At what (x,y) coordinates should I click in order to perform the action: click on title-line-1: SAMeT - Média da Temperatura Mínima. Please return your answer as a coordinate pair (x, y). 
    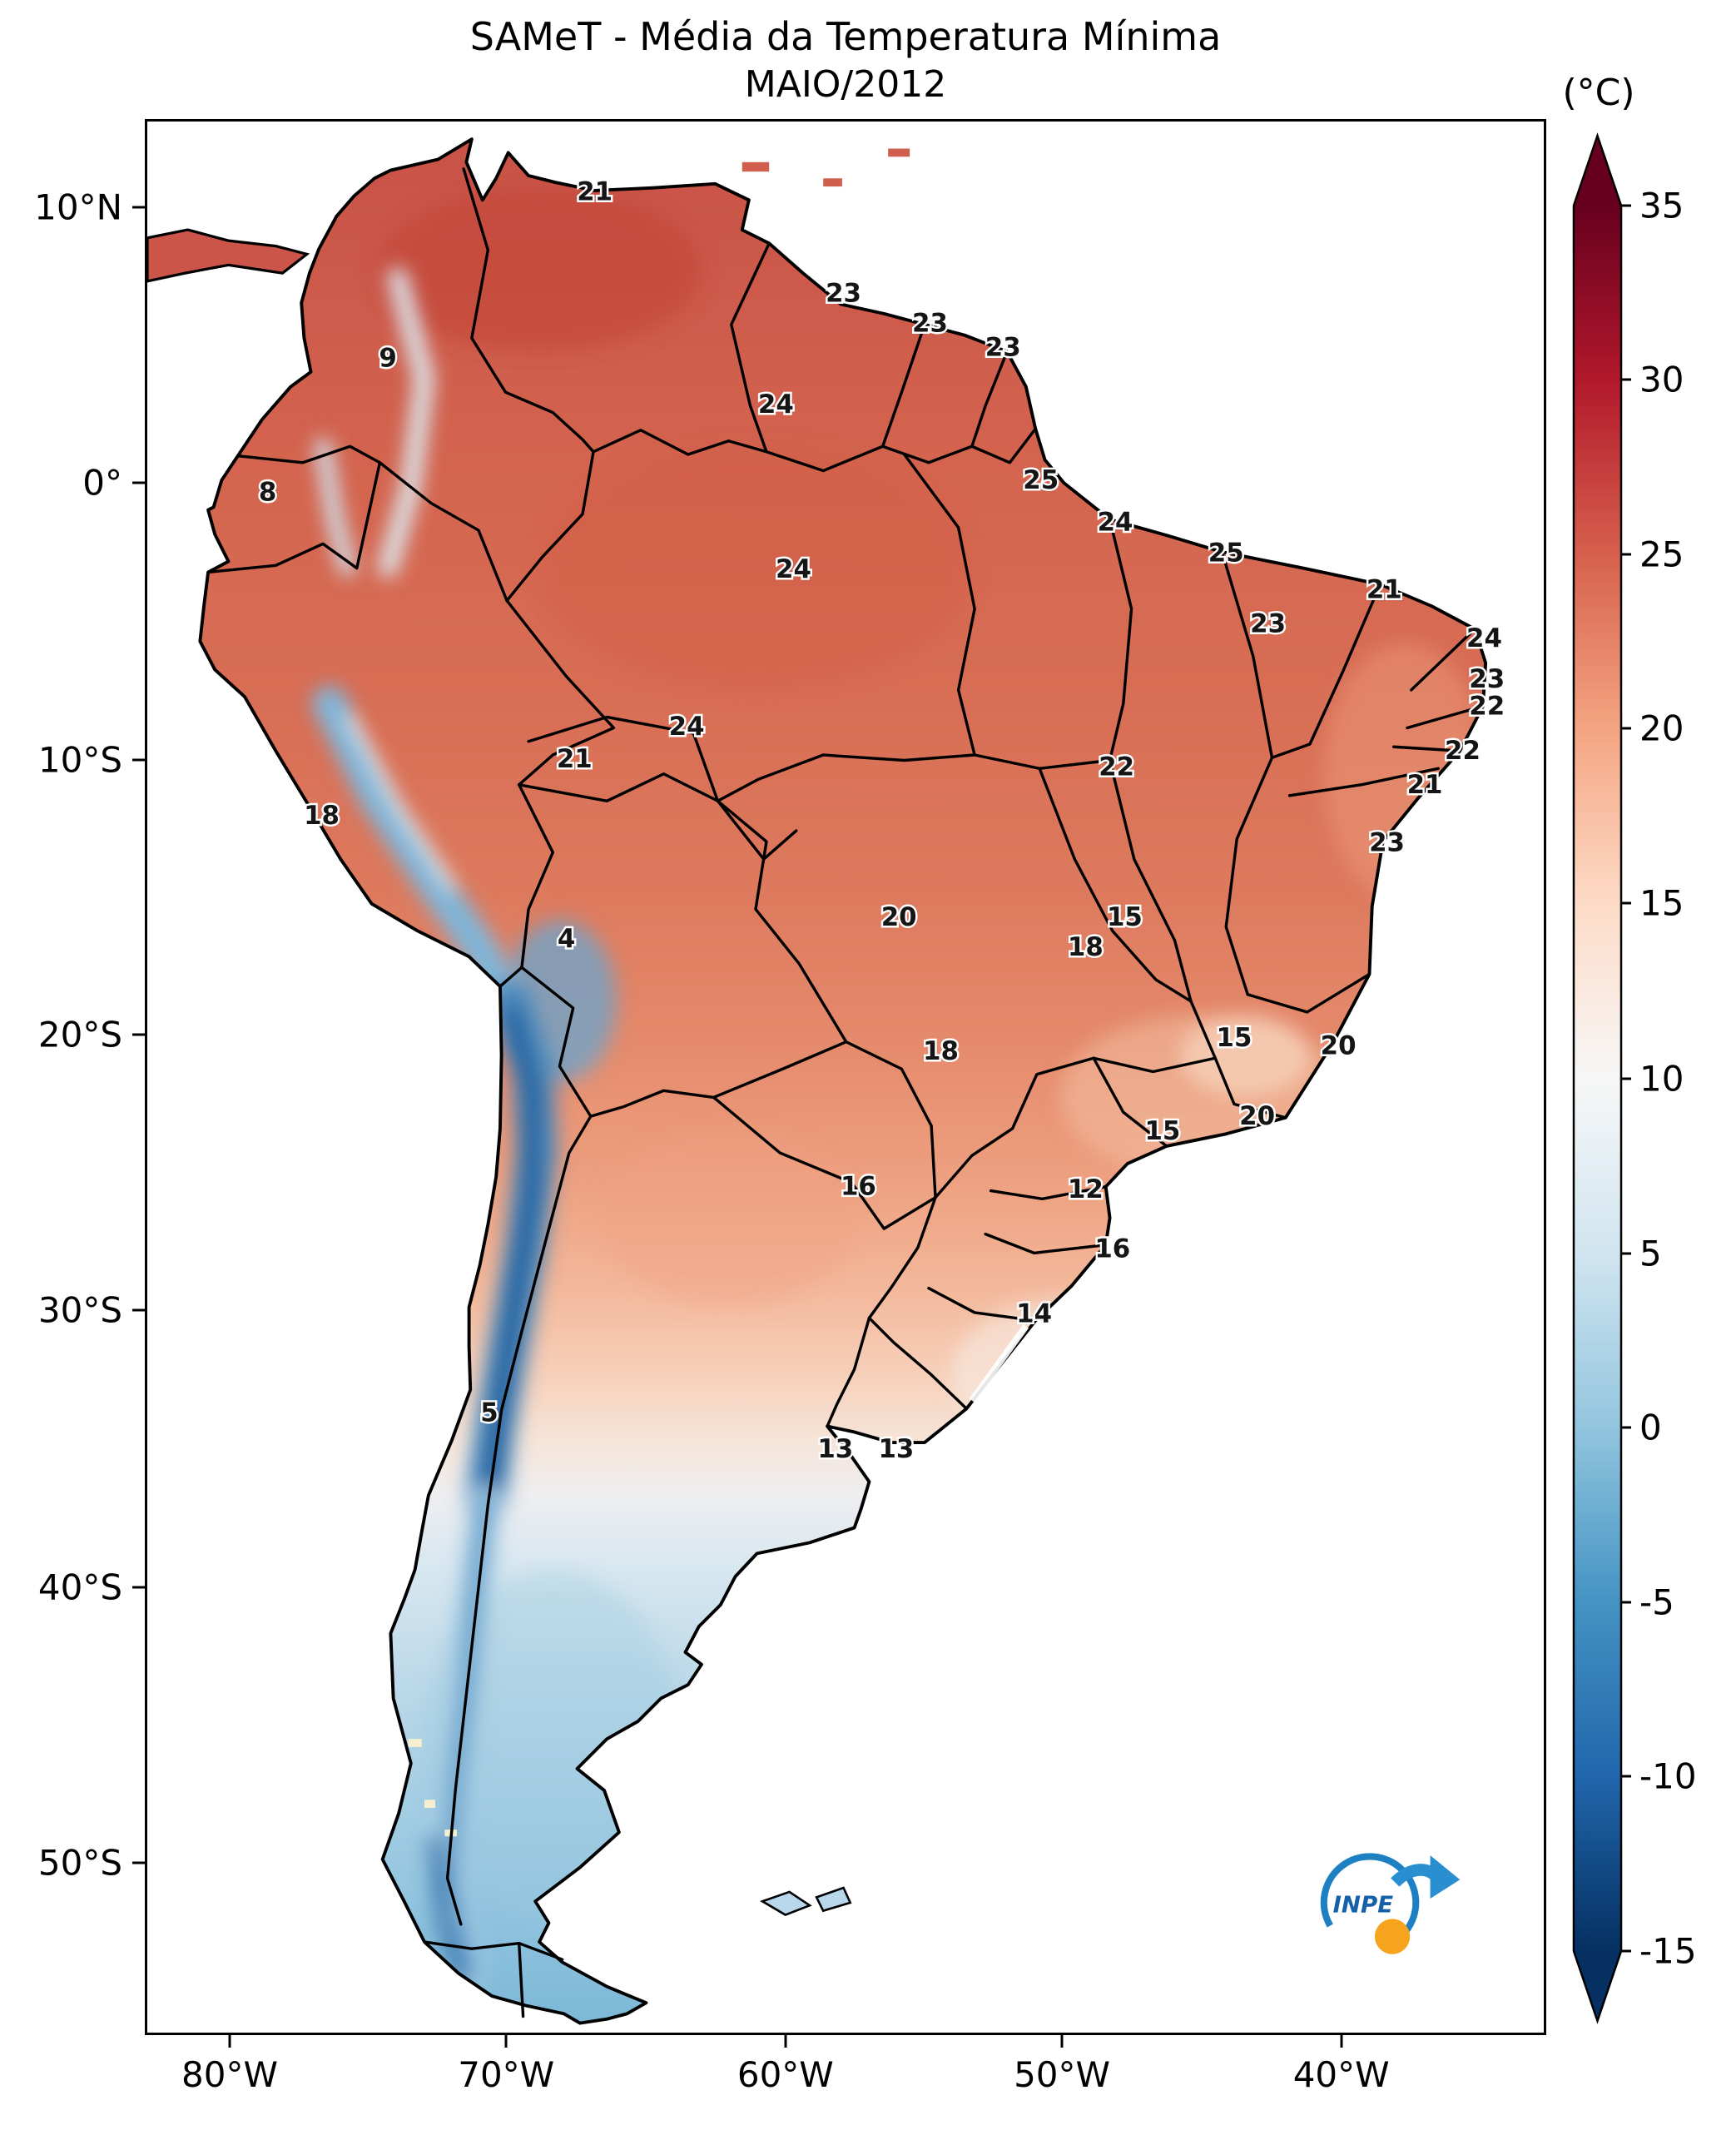
    Looking at the image, I should click on (845, 36).